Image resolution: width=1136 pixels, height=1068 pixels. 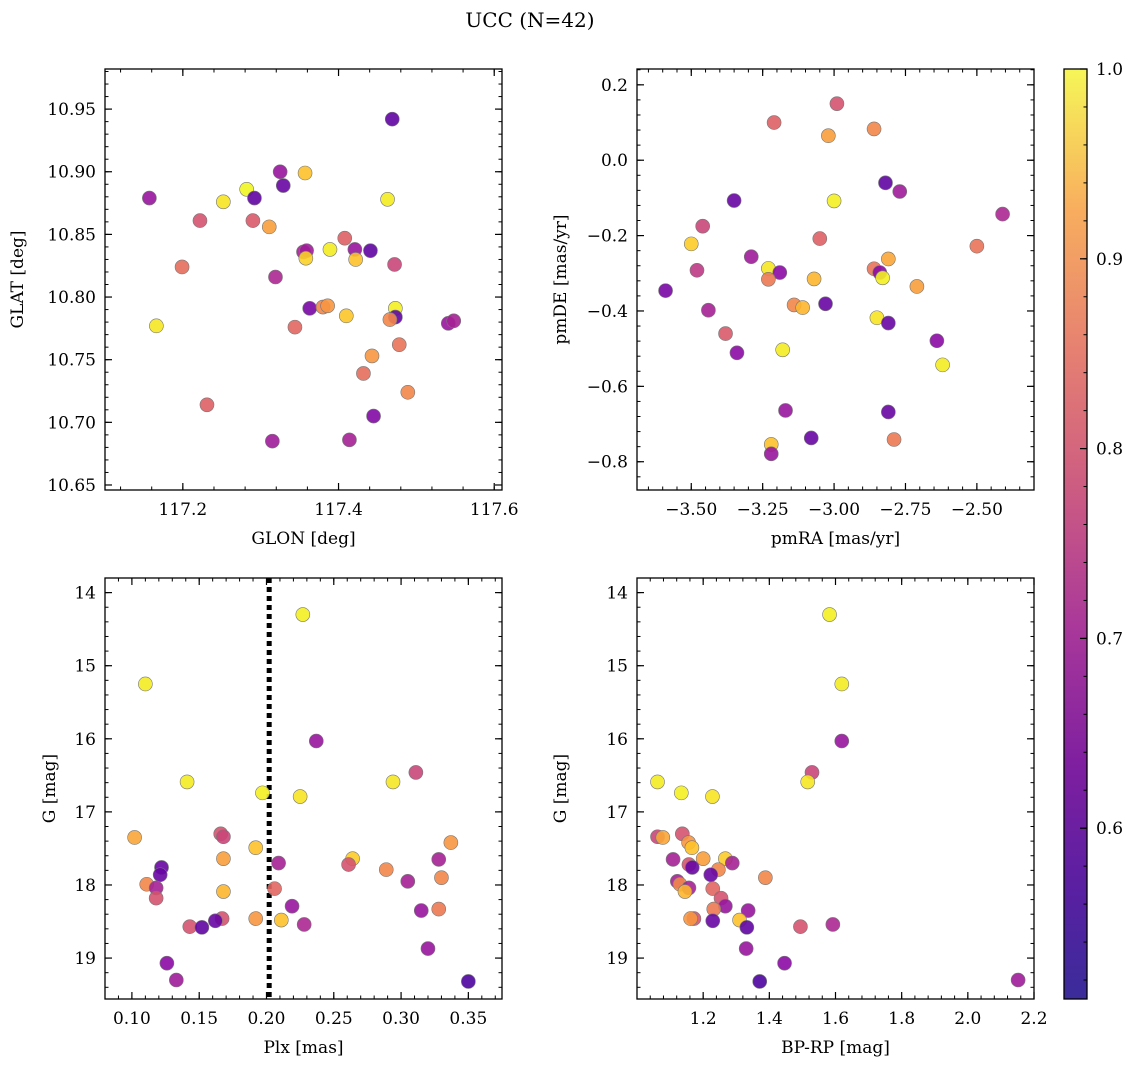 What do you see at coordinates (703, 1019) in the screenshot?
I see `x-tick-label: 1.2` at bounding box center [703, 1019].